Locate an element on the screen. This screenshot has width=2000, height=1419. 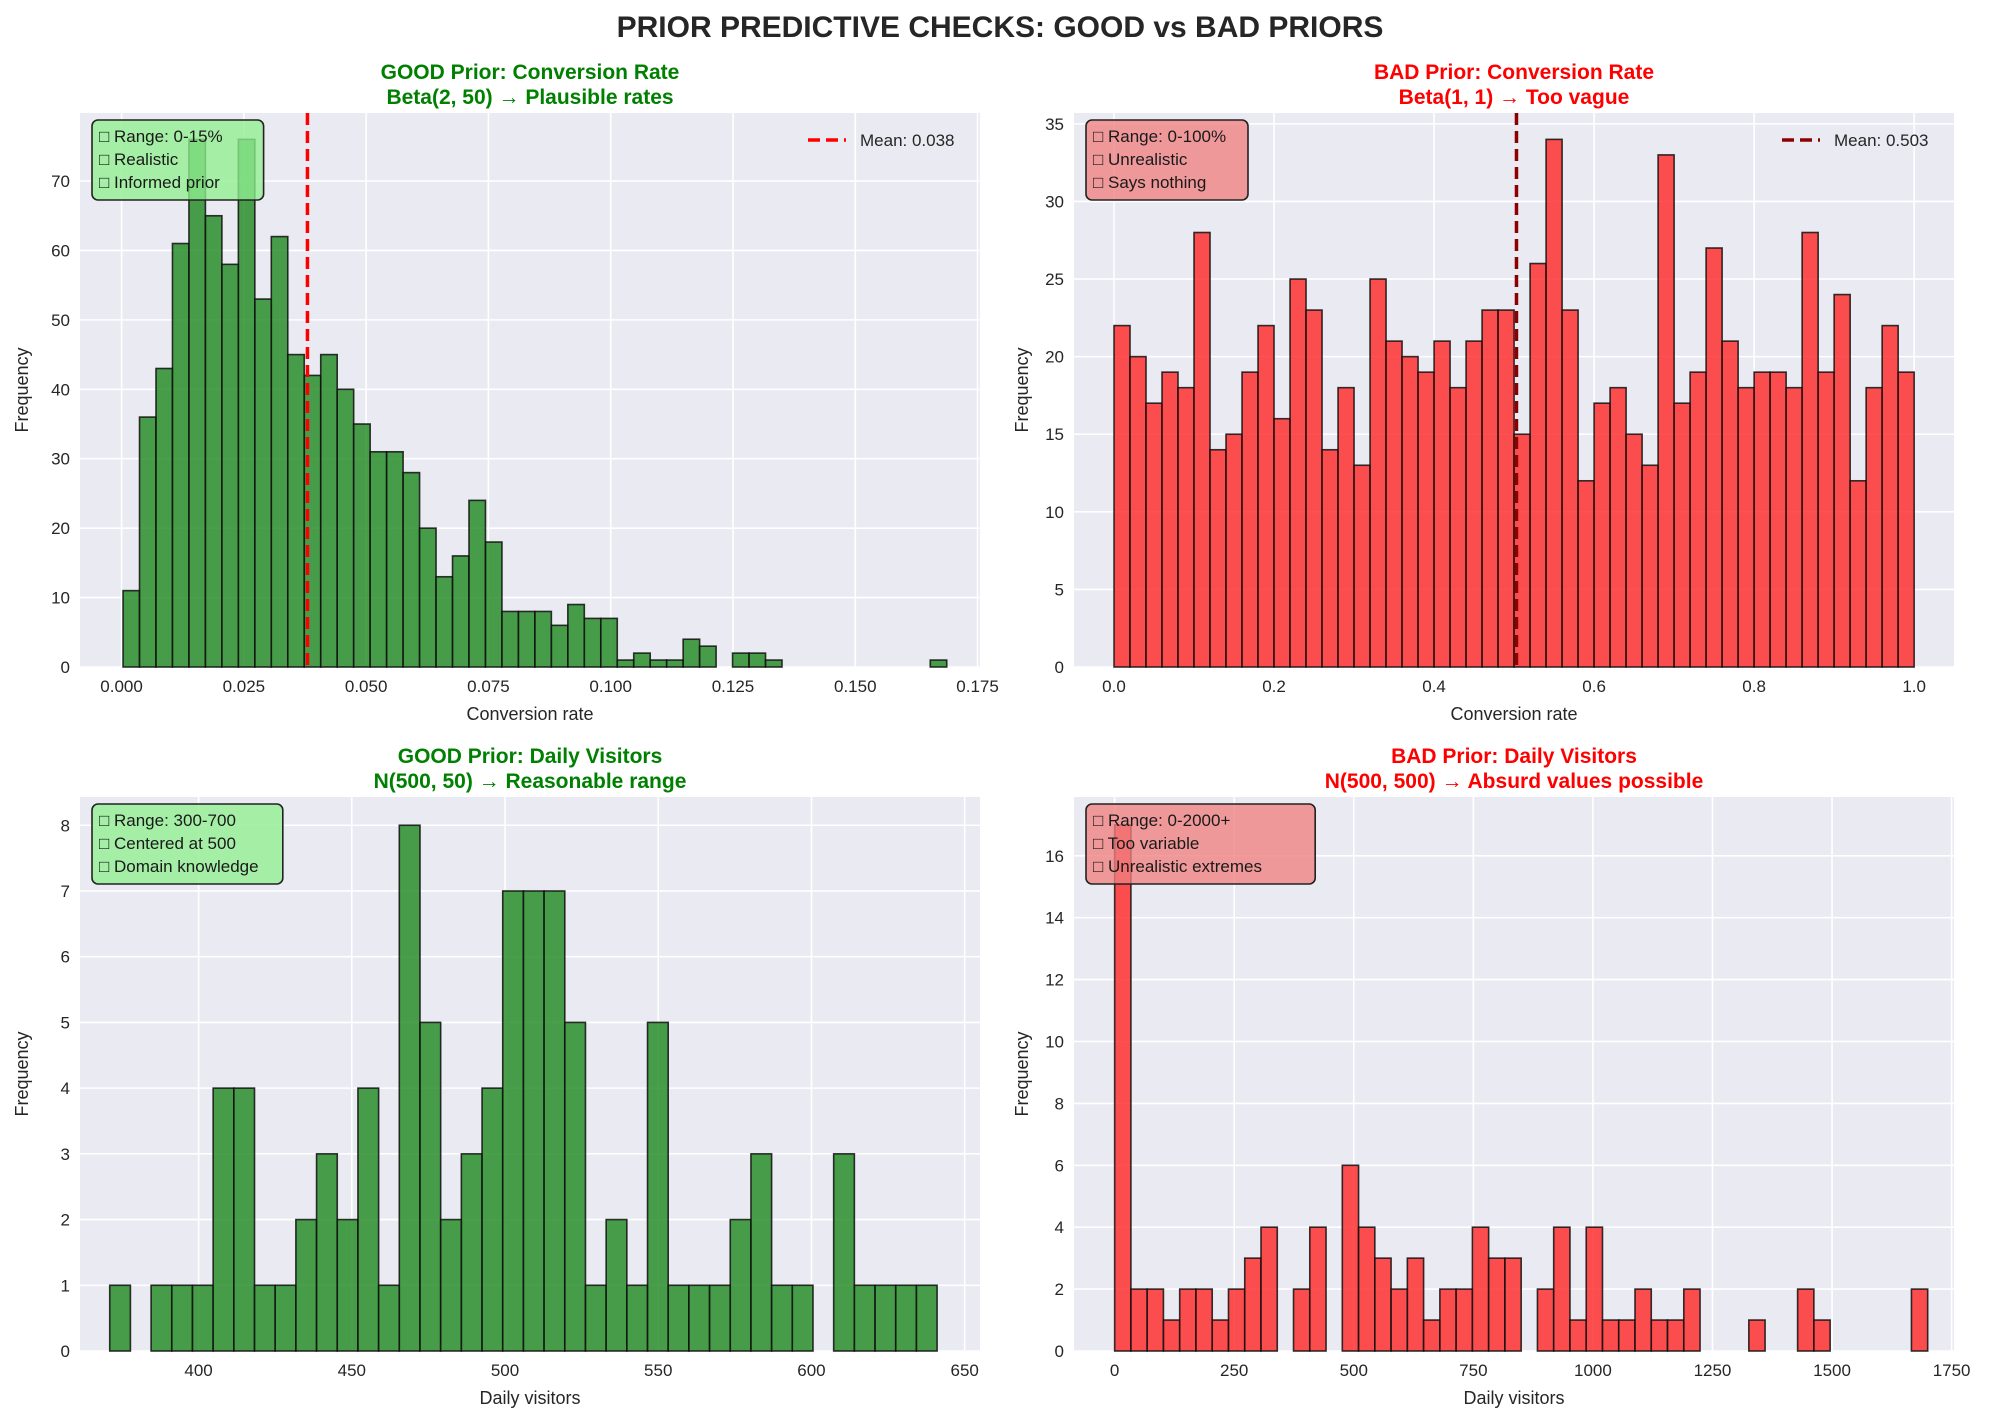
annotation-line: □ Domain knowledge is located at coordinates (179, 866).